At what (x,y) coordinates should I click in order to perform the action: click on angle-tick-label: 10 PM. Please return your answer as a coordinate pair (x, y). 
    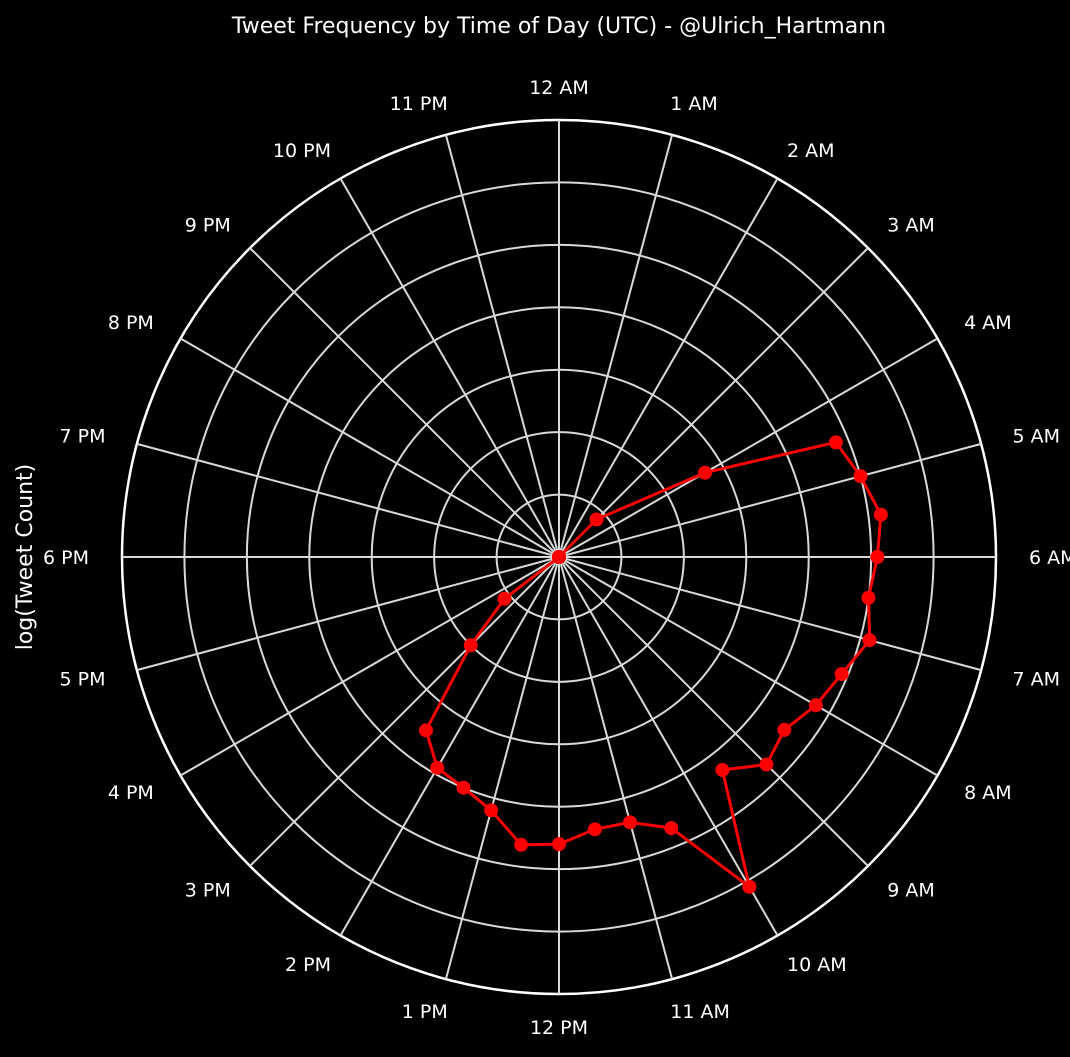
    Looking at the image, I should click on (302, 151).